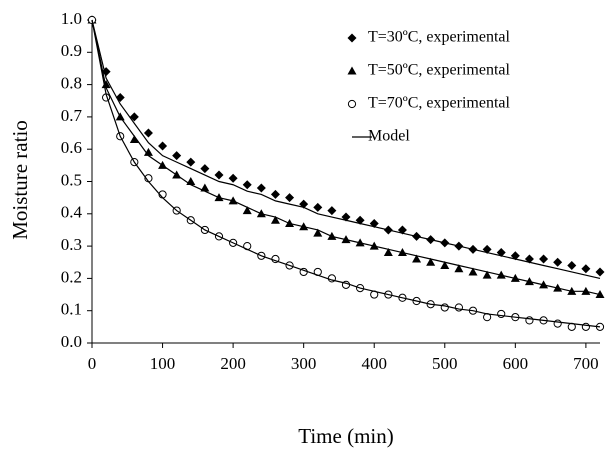  I want to click on y-tick-label: 0.5, so click(71, 179).